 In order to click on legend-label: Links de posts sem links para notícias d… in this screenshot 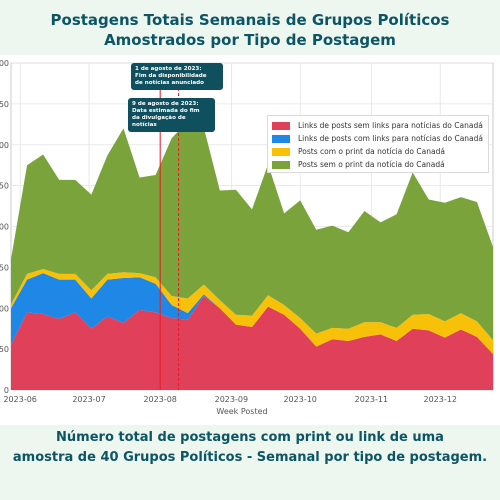, I will do `click(390, 125)`.